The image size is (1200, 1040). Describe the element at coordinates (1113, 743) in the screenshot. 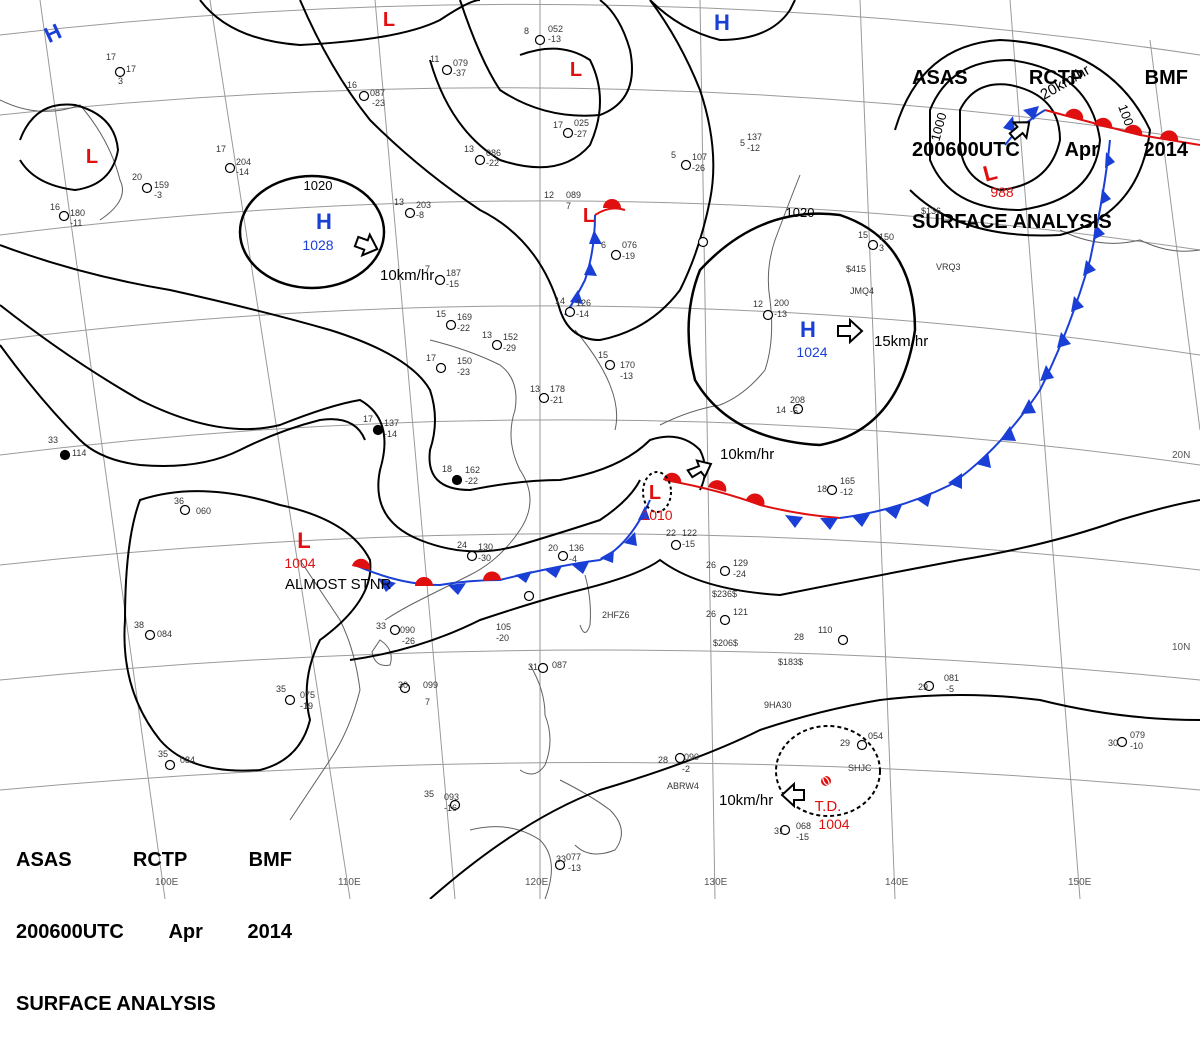

I see `station-temp: 30` at that location.